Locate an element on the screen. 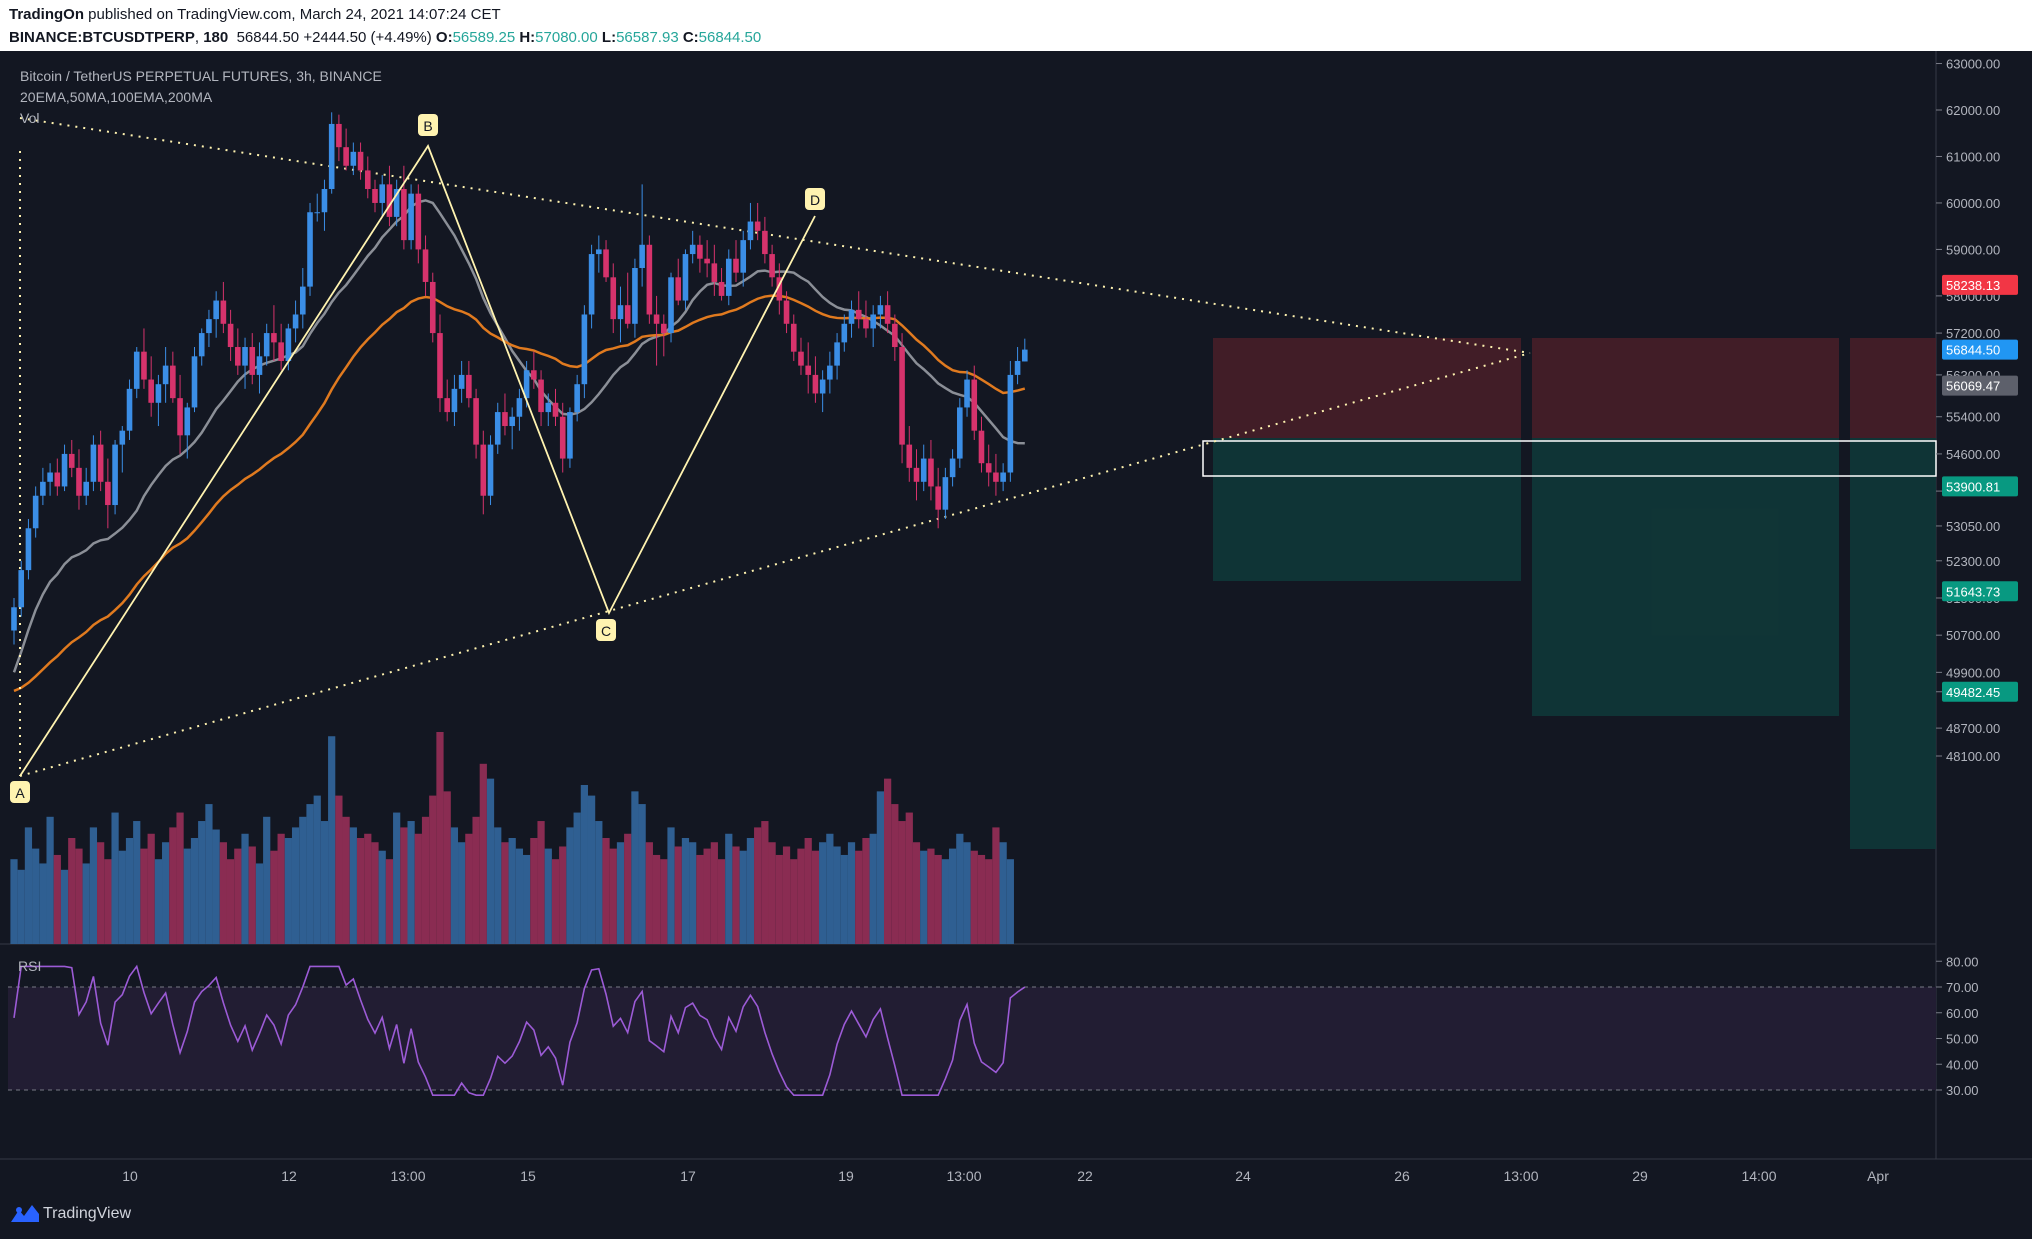  footer: TradingView is located at coordinates (1016, 1214).